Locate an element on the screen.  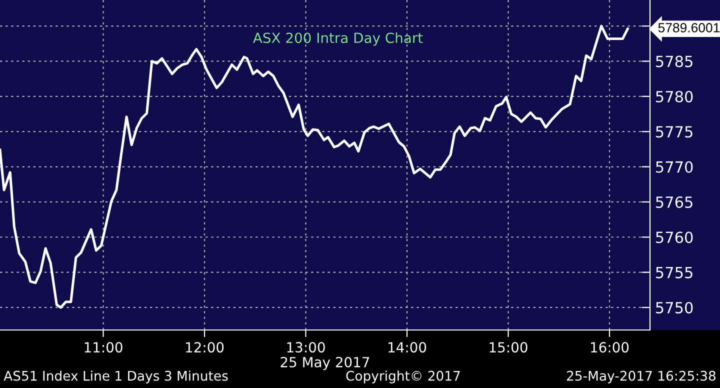
y-tick-label: 5780 is located at coordinates (674, 96).